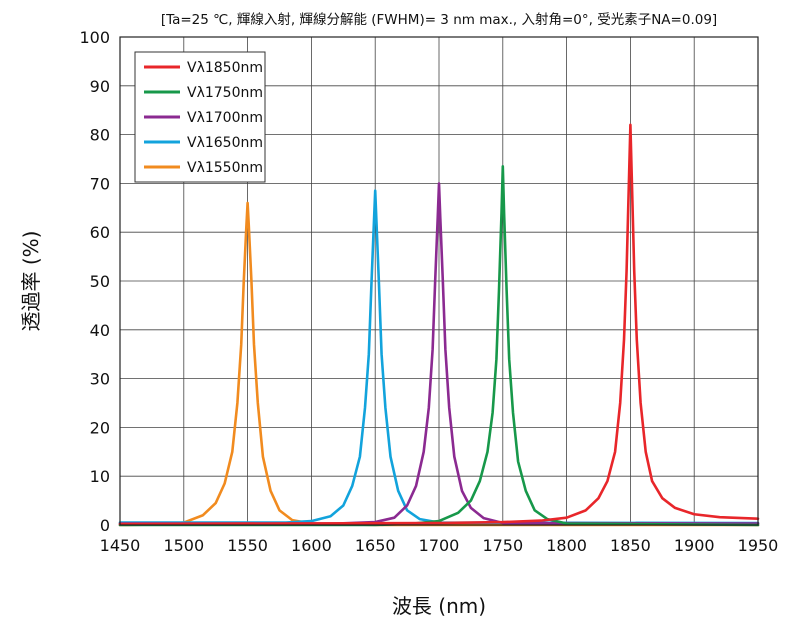 The height and width of the screenshot is (626, 786). I want to click on x-tick-label: 1650, so click(375, 545).